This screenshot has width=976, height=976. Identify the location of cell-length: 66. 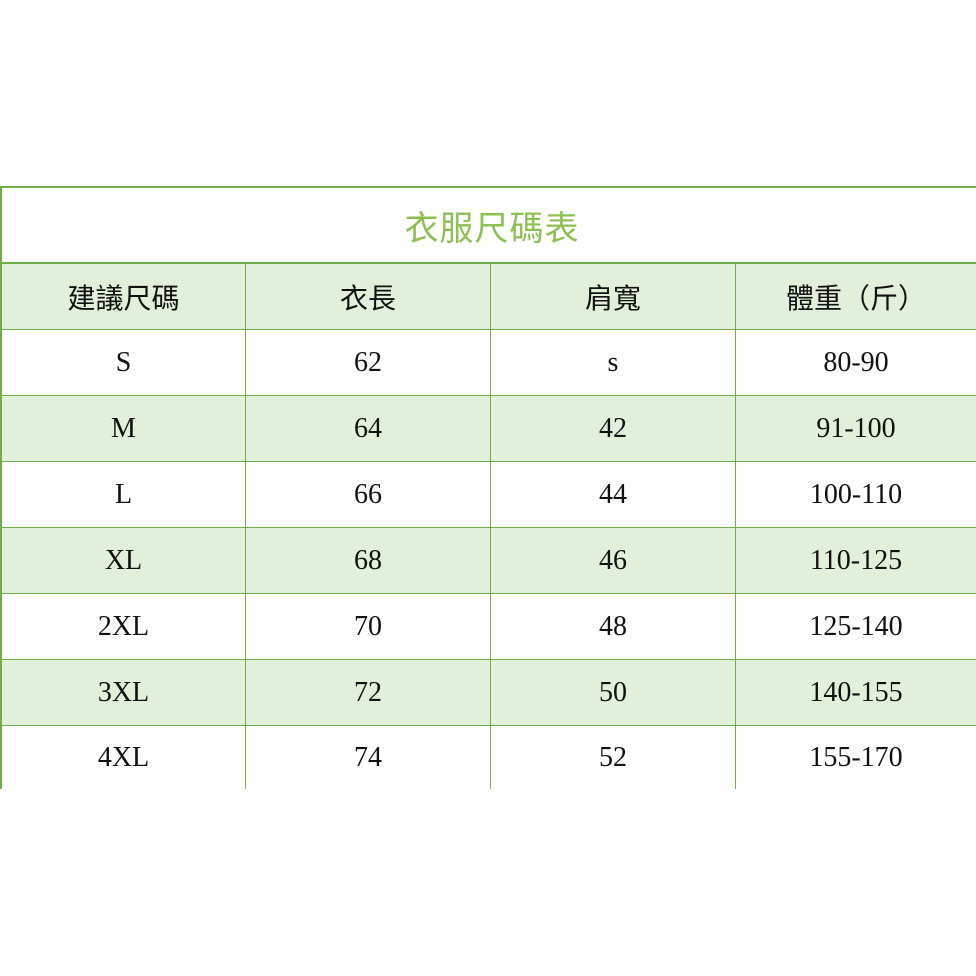
(367, 494).